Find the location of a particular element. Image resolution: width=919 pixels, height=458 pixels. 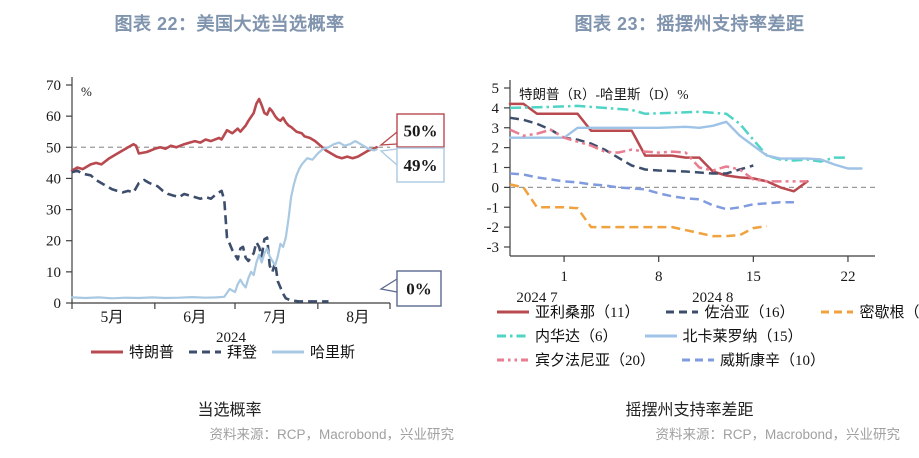

legend-item-pennsylvania: 宾夕法尼亚（20） is located at coordinates (575, 359).